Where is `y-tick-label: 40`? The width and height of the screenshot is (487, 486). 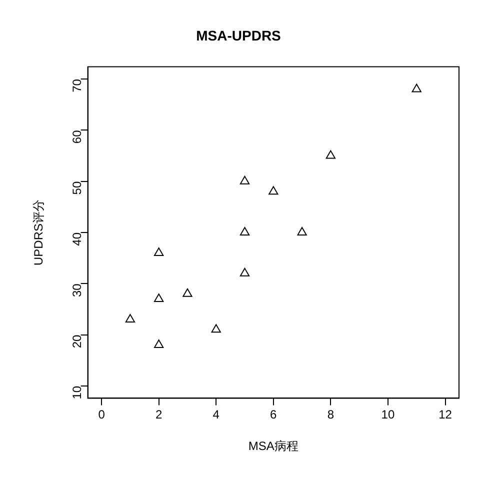
y-tick-label: 40 is located at coordinates (77, 239).